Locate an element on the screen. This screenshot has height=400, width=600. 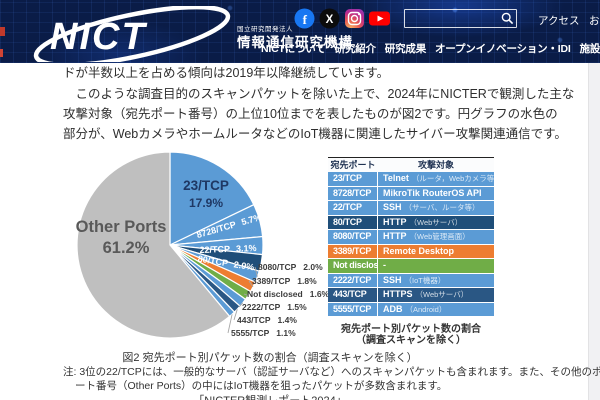
table-row: 5555/TCP ADB （Android） is located at coordinates (411, 309).